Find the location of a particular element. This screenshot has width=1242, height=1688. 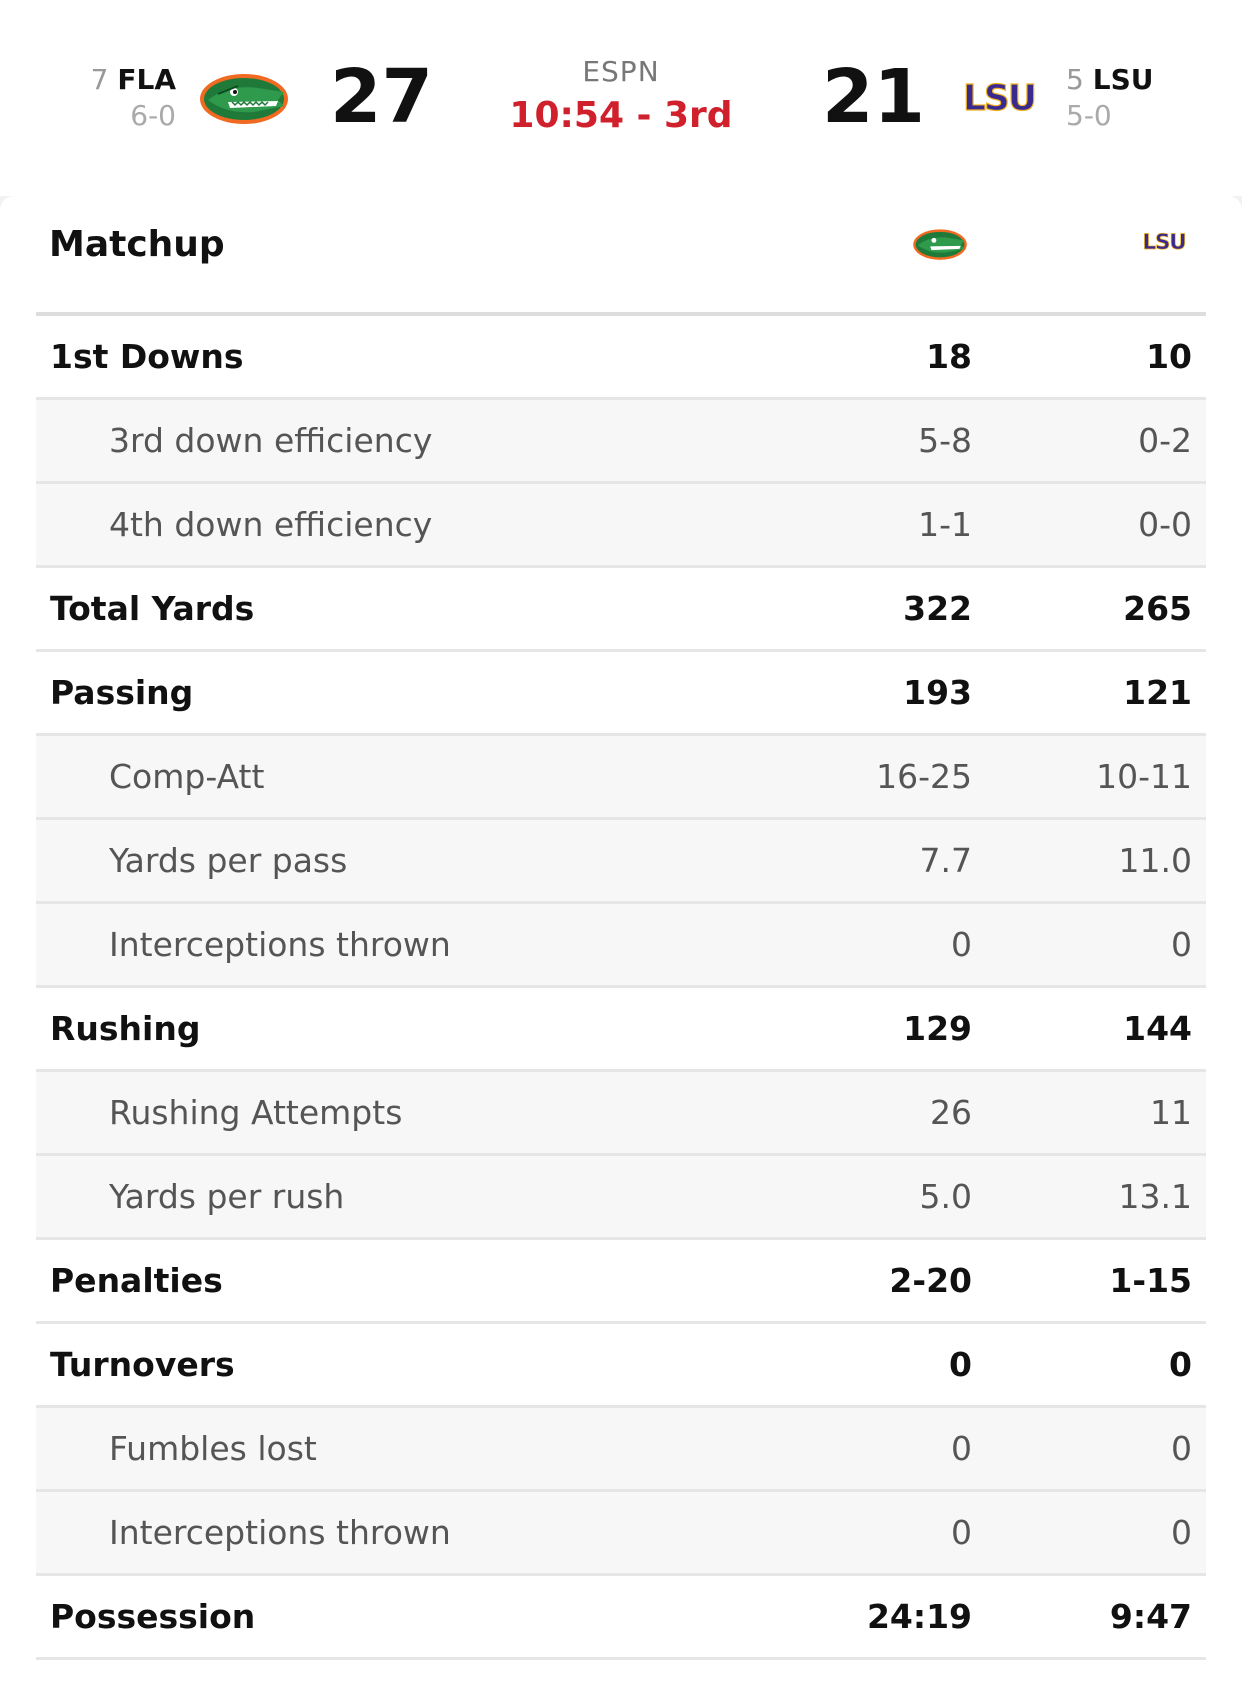

stat-label: Turnovers is located at coordinates (142, 1364).